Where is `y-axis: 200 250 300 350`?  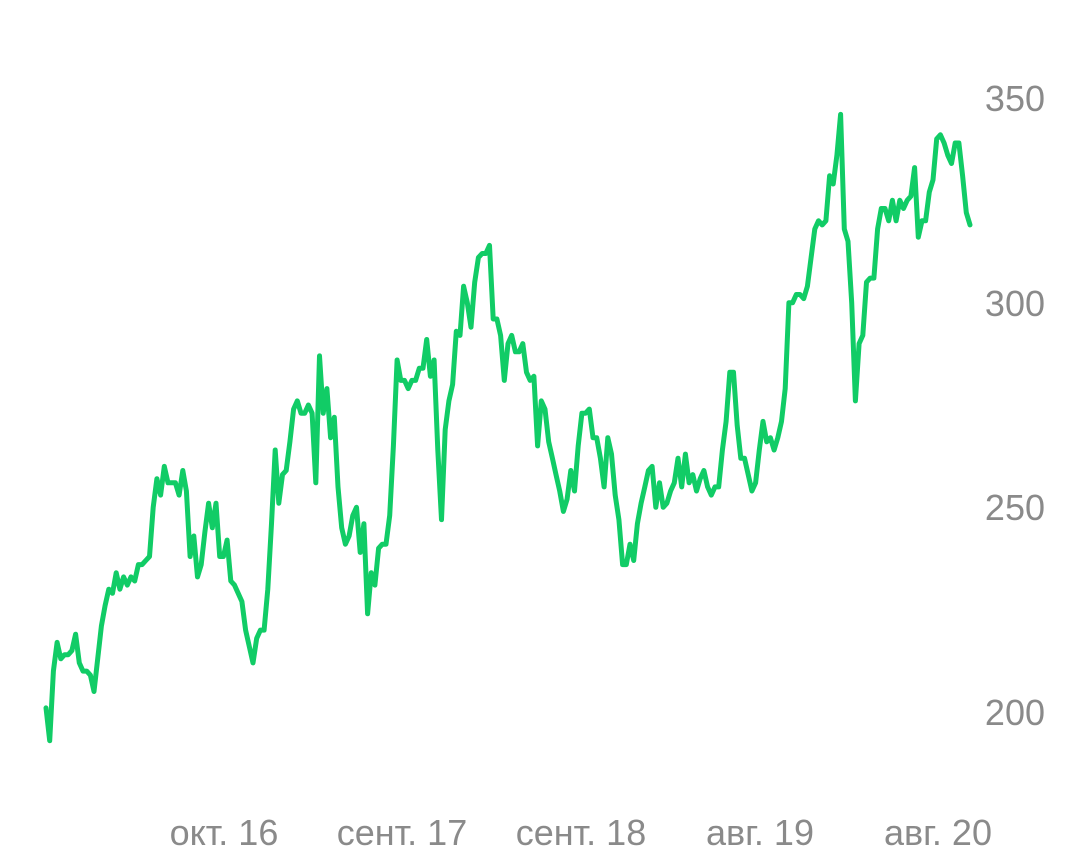 y-axis: 200 250 300 350 is located at coordinates (1015, 405).